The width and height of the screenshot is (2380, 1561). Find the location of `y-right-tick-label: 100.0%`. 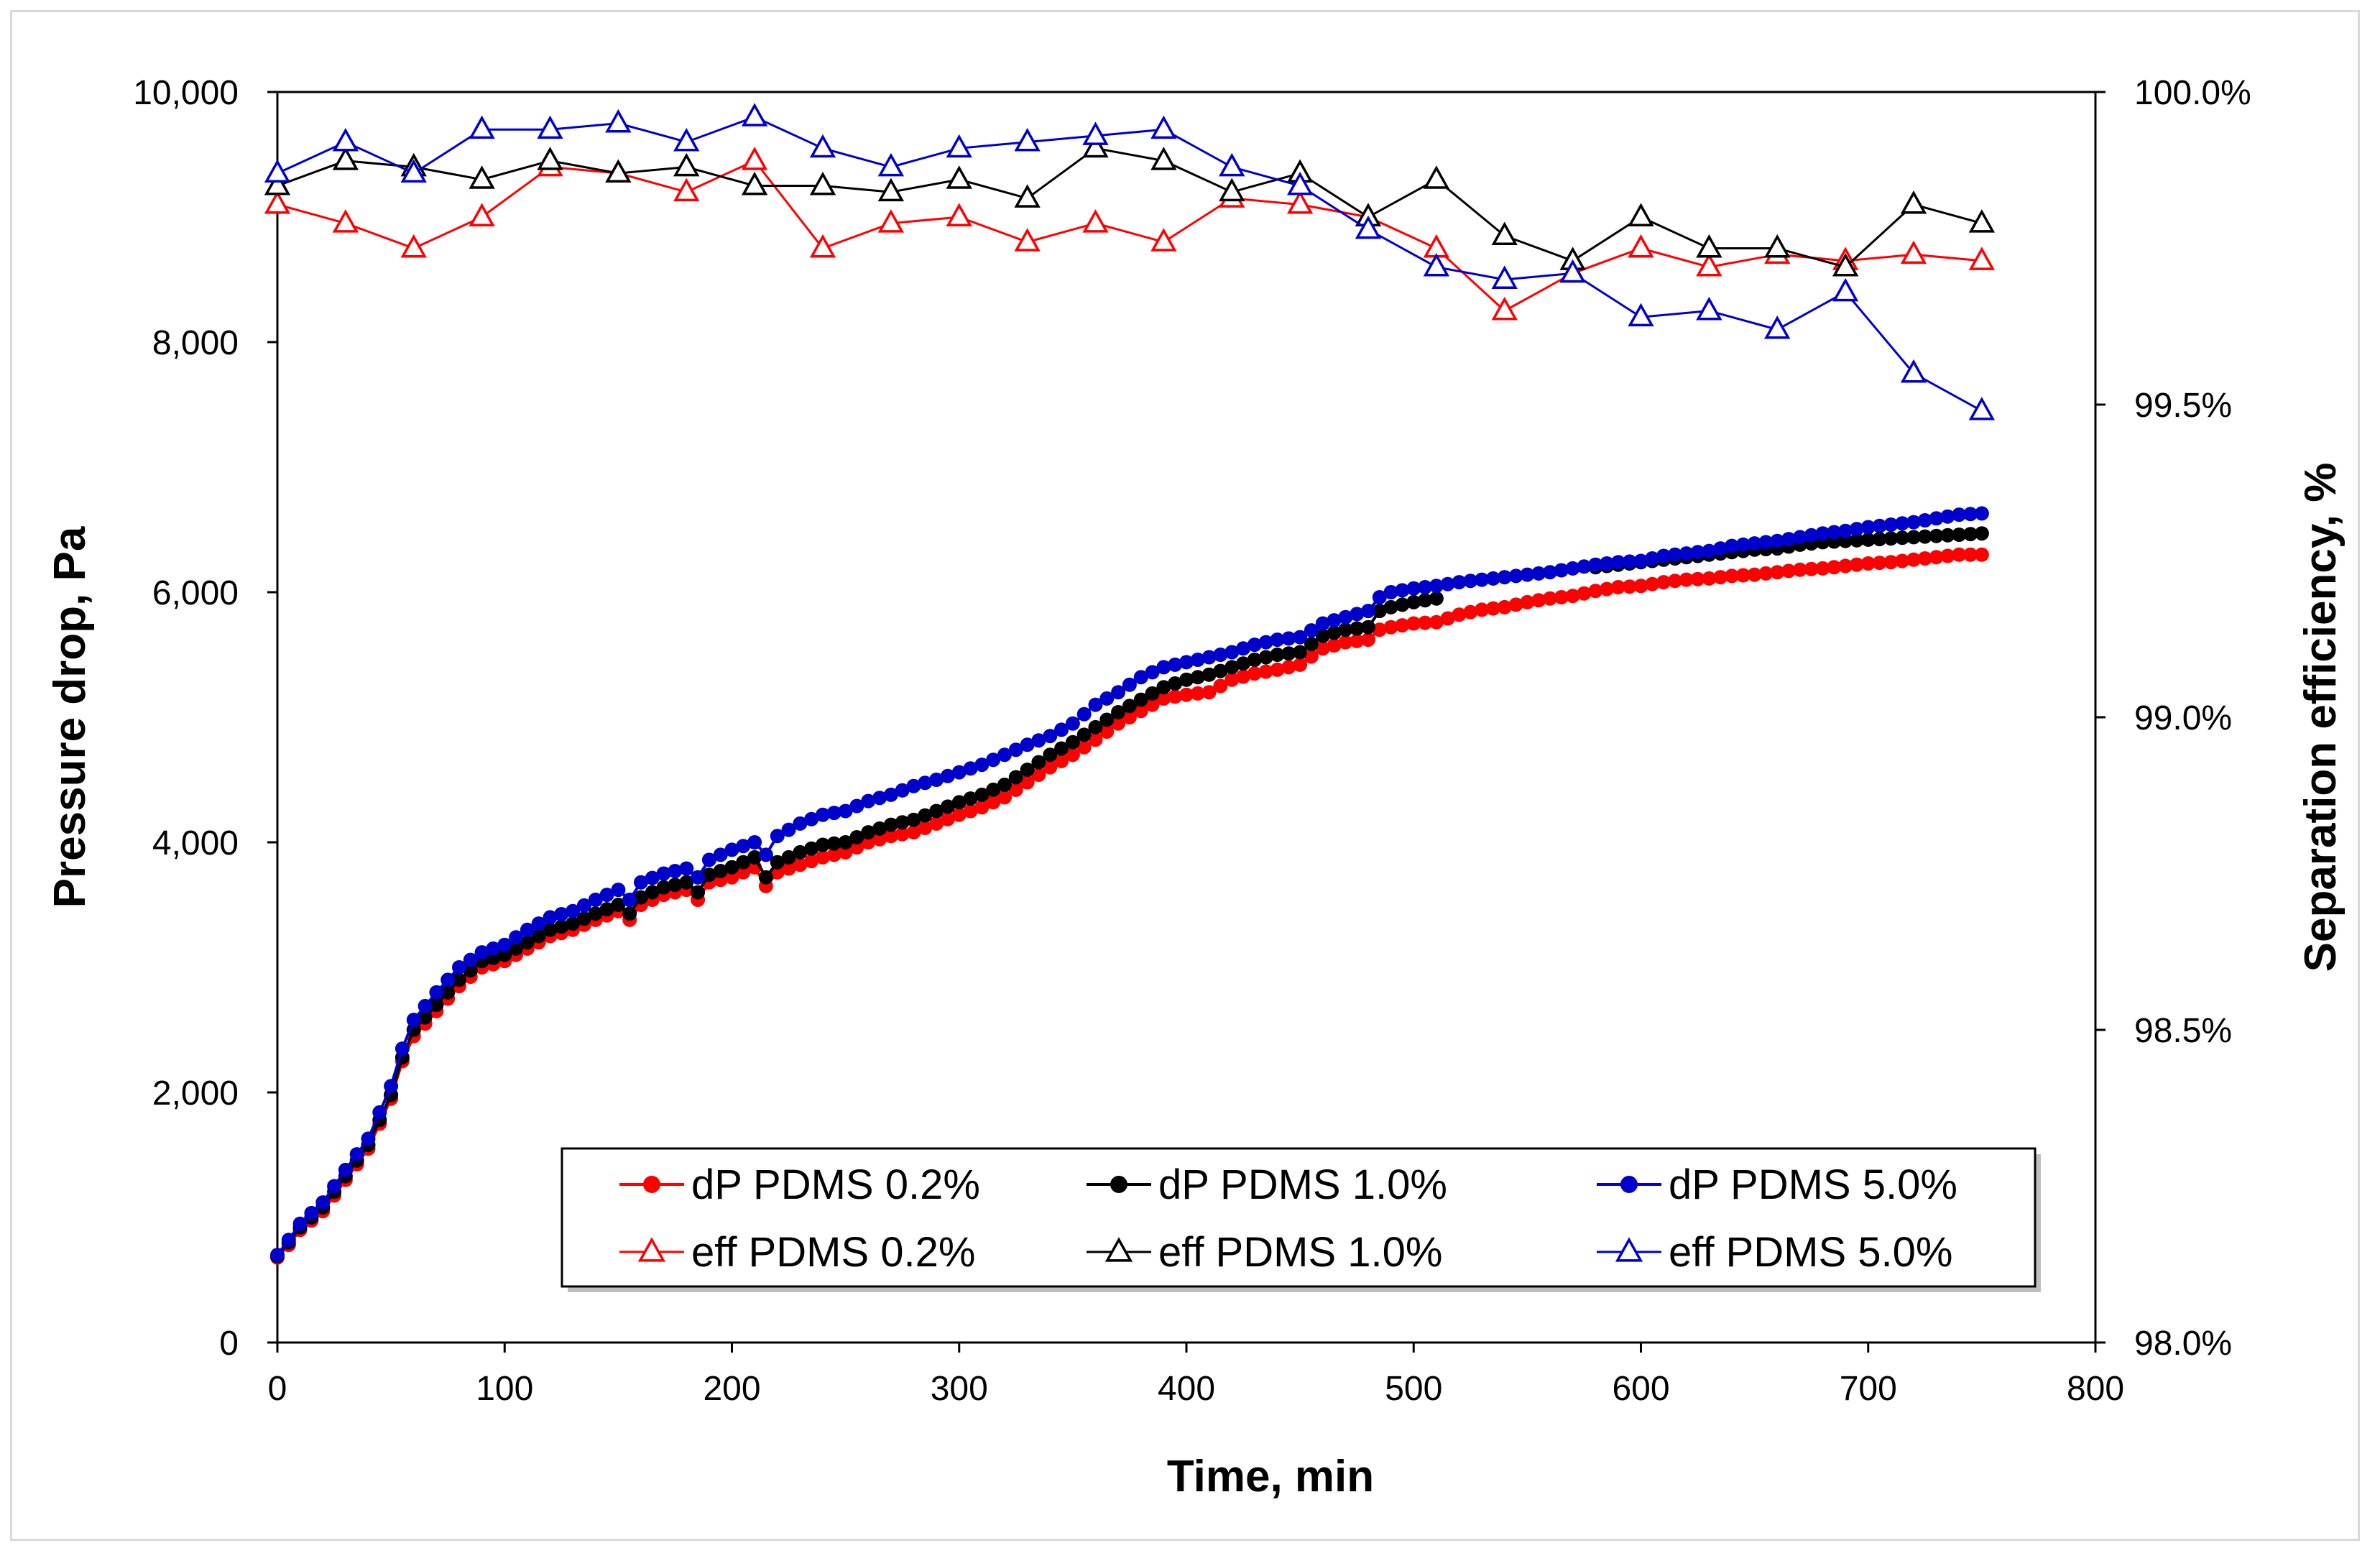

y-right-tick-label: 100.0% is located at coordinates (2192, 93).